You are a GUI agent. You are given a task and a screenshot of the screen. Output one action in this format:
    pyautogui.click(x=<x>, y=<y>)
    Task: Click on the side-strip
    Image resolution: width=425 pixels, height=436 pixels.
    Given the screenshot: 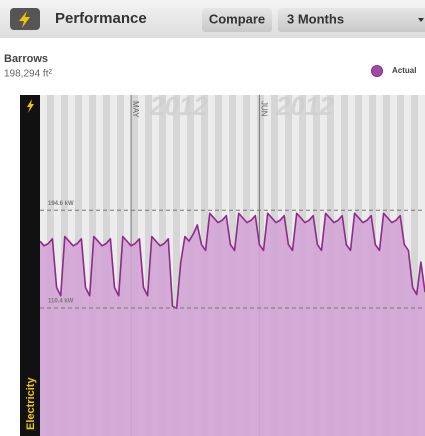 What is the action you would take?
    pyautogui.click(x=30, y=265)
    